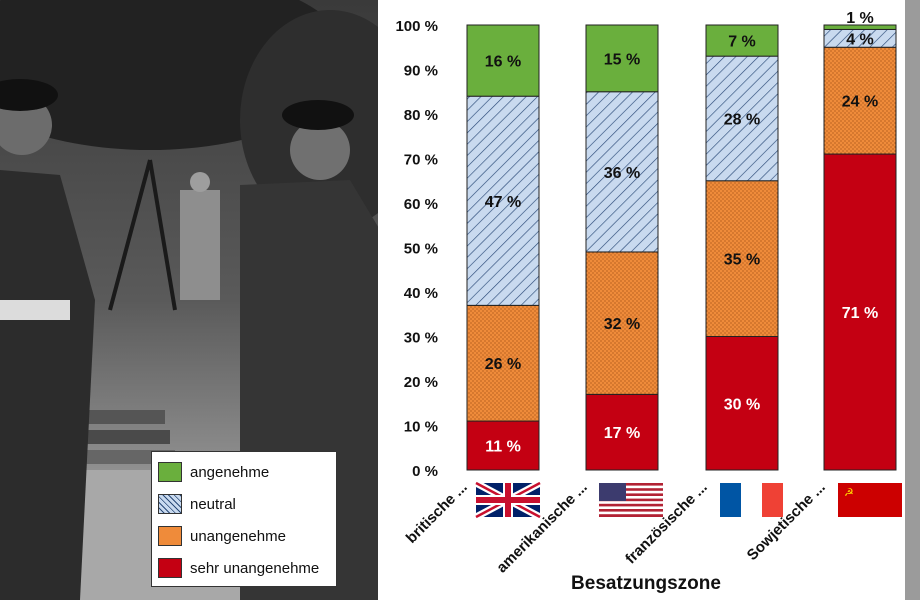 This screenshot has width=920, height=600. Describe the element at coordinates (508, 500) in the screenshot. I see `union-jack-flag-icon` at that location.